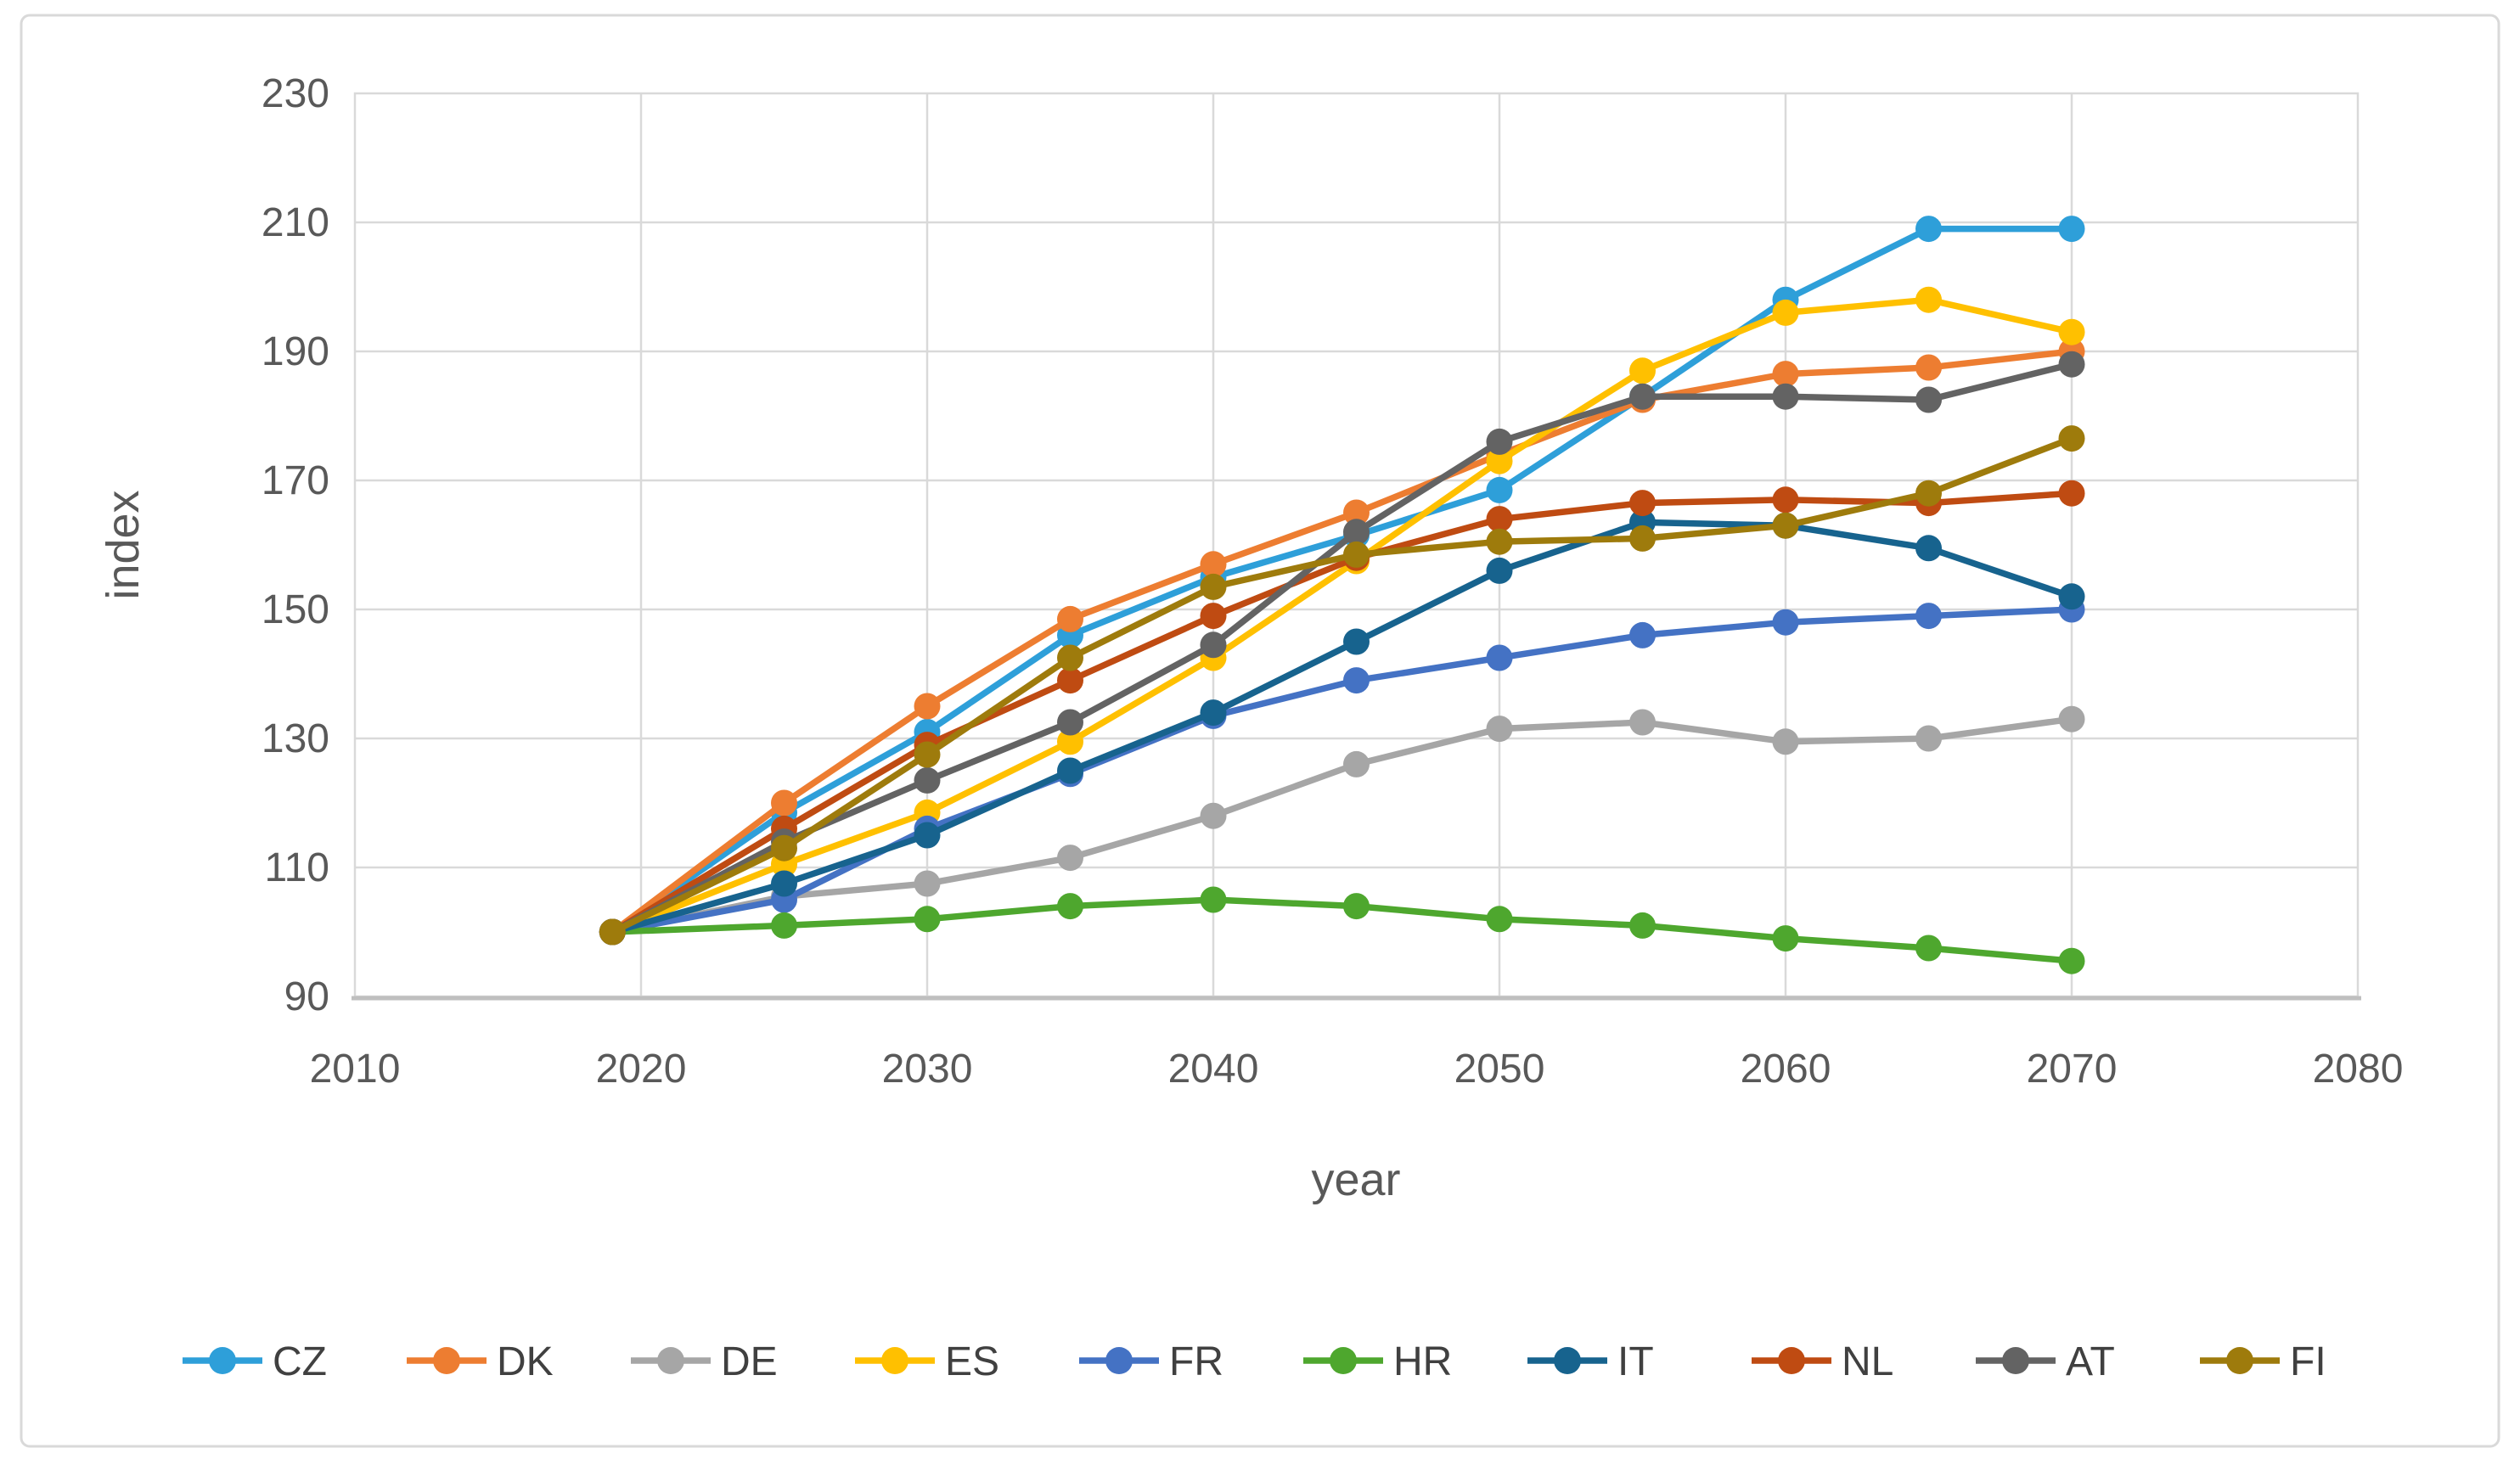 Image resolution: width=2520 pixels, height=1465 pixels. What do you see at coordinates (2072, 331) in the screenshot?
I see `point-ES-2070` at bounding box center [2072, 331].